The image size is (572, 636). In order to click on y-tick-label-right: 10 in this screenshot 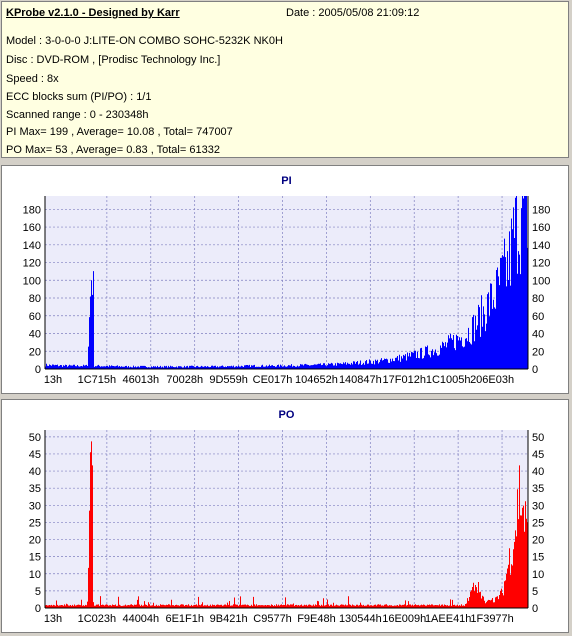, I will do `click(538, 575)`.